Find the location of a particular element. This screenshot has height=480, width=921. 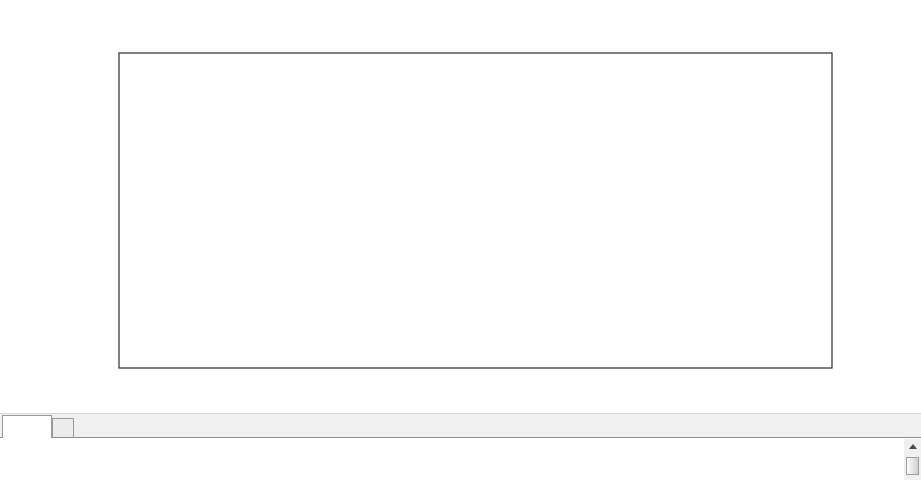

tab-run is located at coordinates (27, 426).